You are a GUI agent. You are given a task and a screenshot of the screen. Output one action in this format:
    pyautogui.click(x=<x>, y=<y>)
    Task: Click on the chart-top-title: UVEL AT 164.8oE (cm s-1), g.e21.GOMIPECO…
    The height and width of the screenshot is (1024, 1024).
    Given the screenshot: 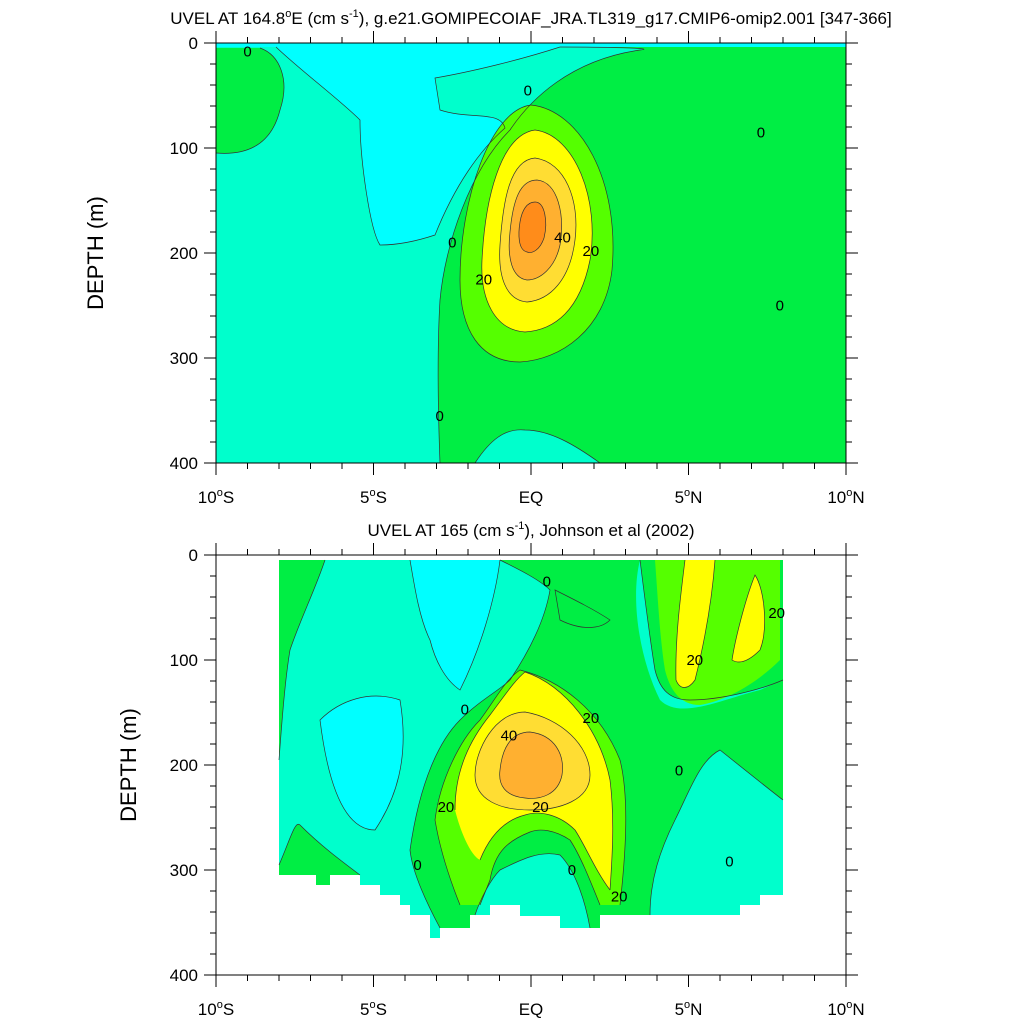 What is the action you would take?
    pyautogui.click(x=530, y=18)
    